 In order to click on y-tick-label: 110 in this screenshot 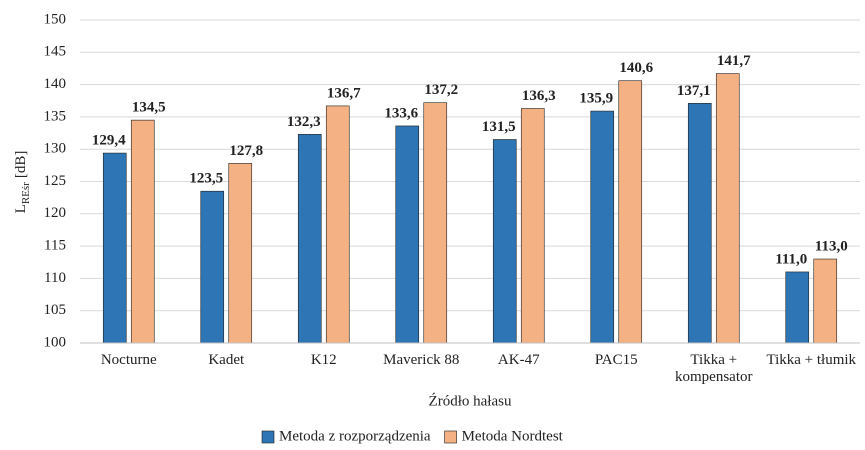, I will do `click(55, 278)`.